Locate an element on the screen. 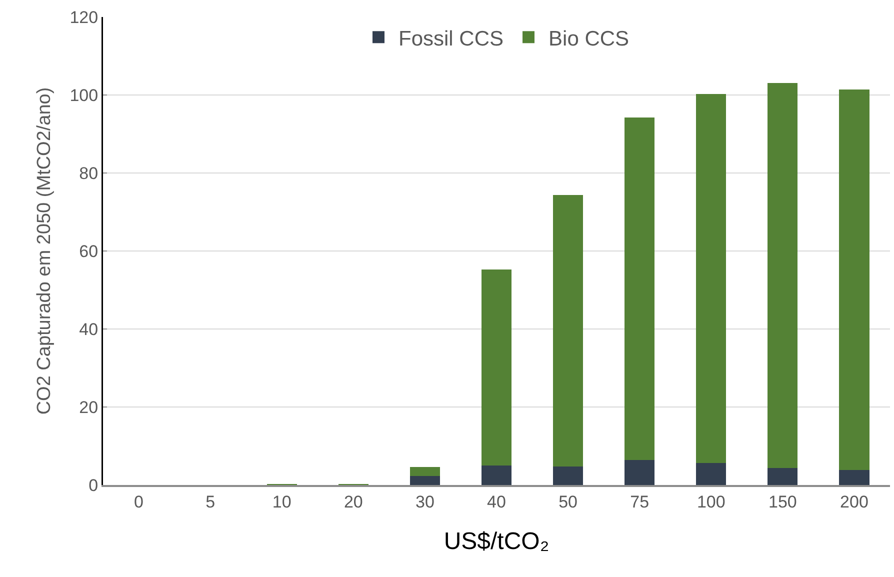 Image resolution: width=894 pixels, height=577 pixels. x-tick-label: 10 is located at coordinates (282, 502).